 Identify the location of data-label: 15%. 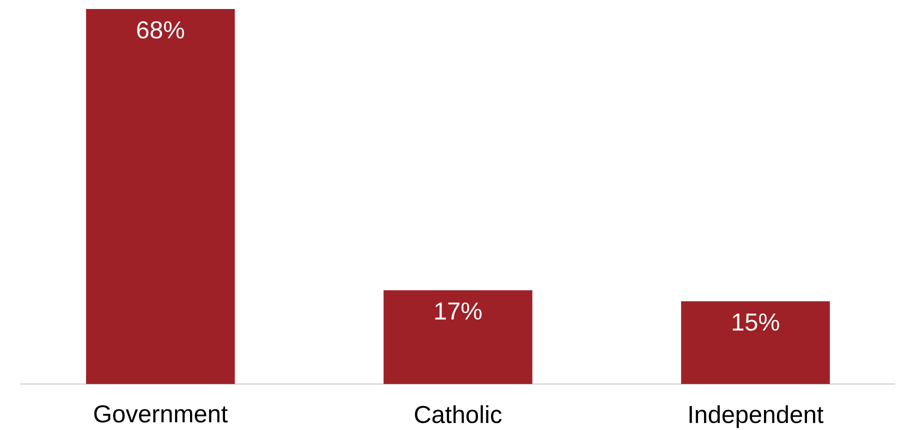
(756, 322).